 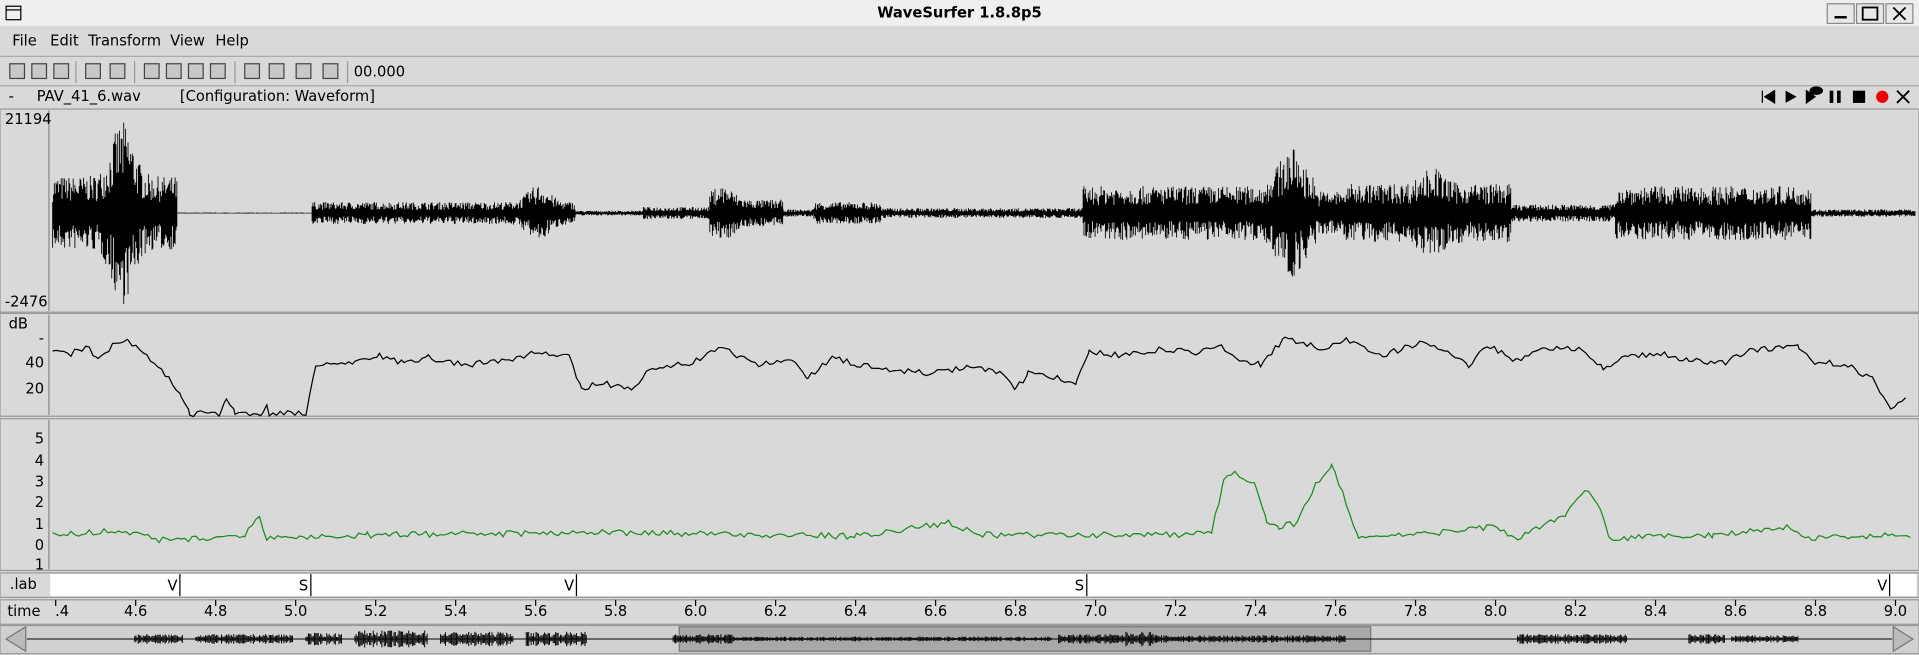 I want to click on configuration: [Configuration: Waveform], so click(x=277, y=96).